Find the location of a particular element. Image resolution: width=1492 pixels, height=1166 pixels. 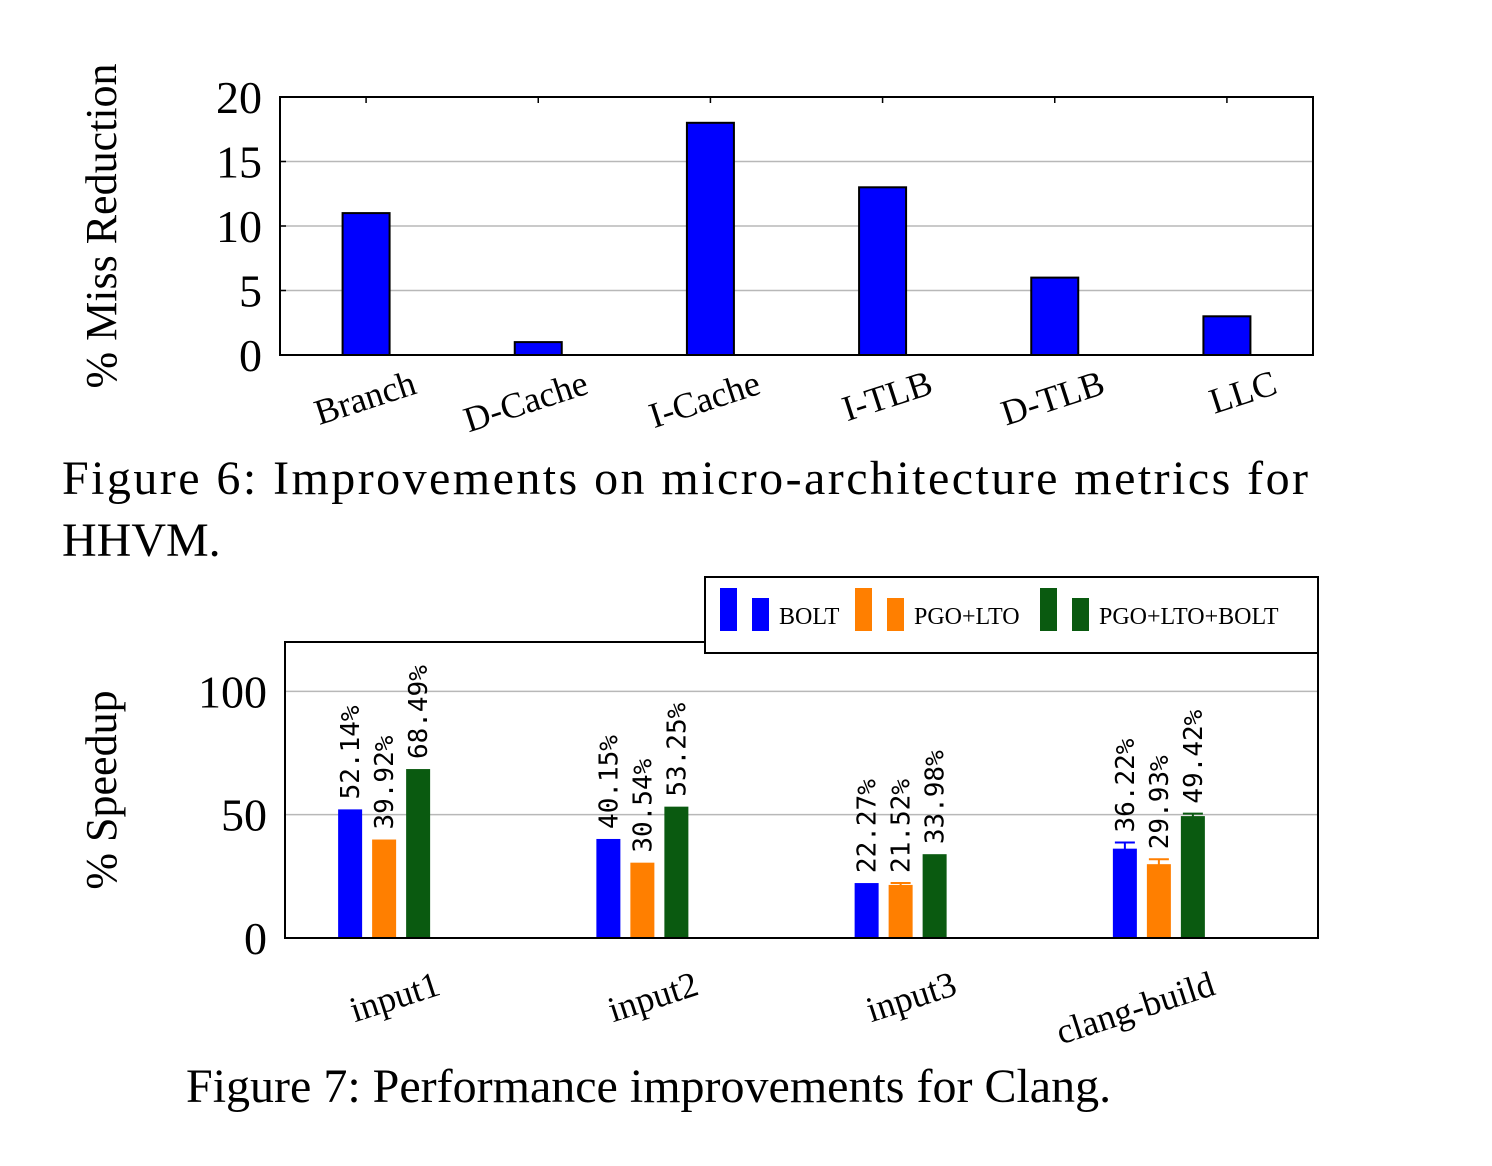

fig6-x-tick-label-d-tlb: D-TLB is located at coordinates (1052, 398).